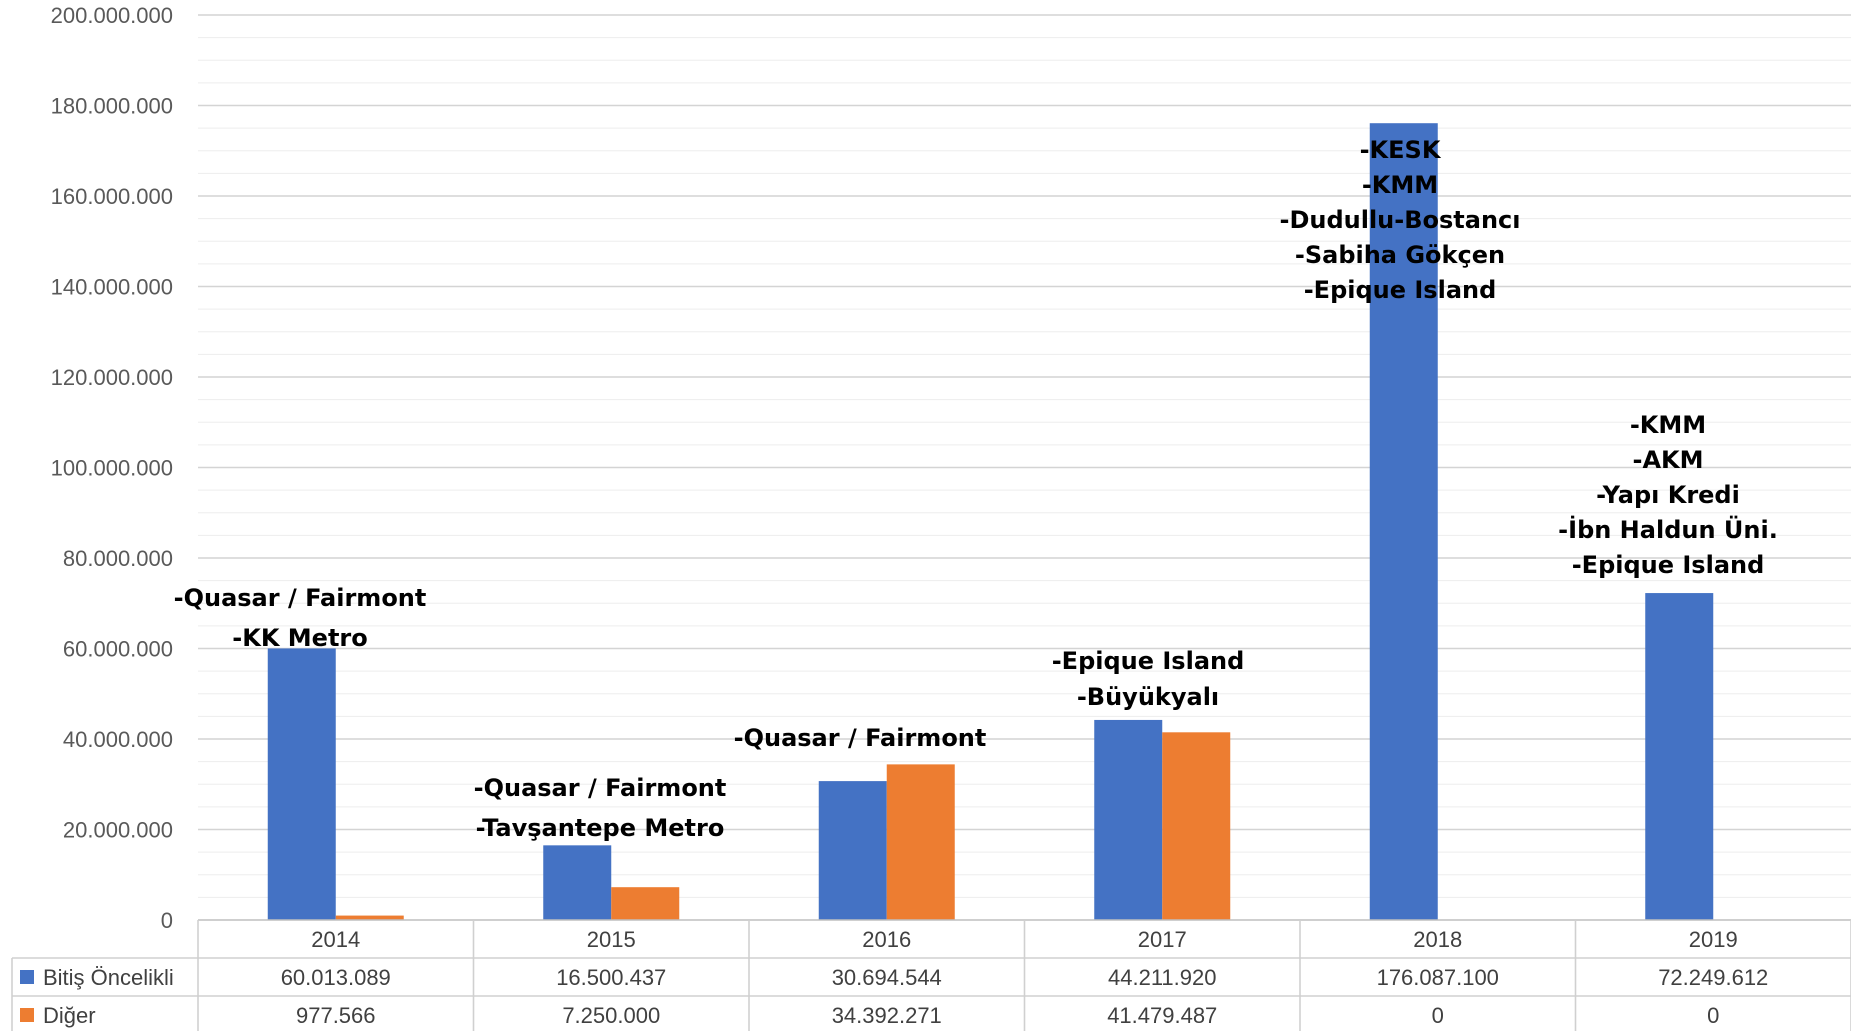 This screenshot has width=1851, height=1035. I want to click on bar-diger-2014, so click(369, 917).